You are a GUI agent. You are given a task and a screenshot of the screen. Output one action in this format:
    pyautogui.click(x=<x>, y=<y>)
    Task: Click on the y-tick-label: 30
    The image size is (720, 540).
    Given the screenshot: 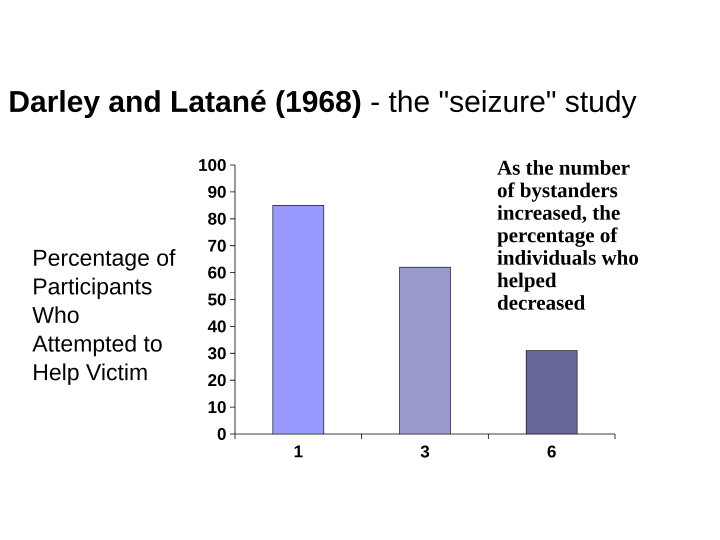 What is the action you would take?
    pyautogui.click(x=217, y=353)
    